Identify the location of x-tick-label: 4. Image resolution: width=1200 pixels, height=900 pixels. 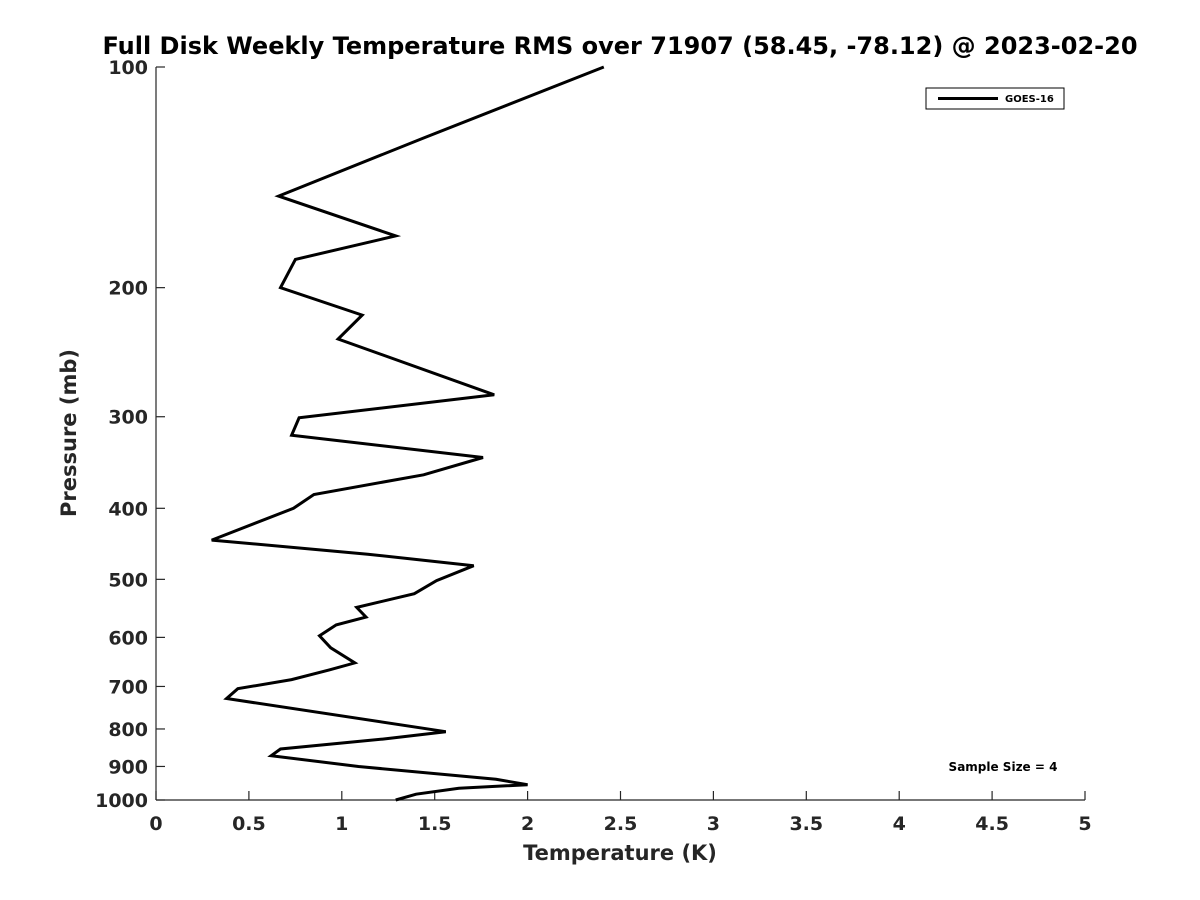
(899, 824).